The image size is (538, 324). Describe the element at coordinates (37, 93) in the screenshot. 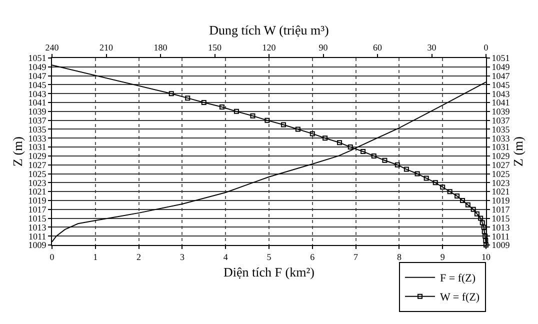

I see `y-tick-label: 1043` at that location.